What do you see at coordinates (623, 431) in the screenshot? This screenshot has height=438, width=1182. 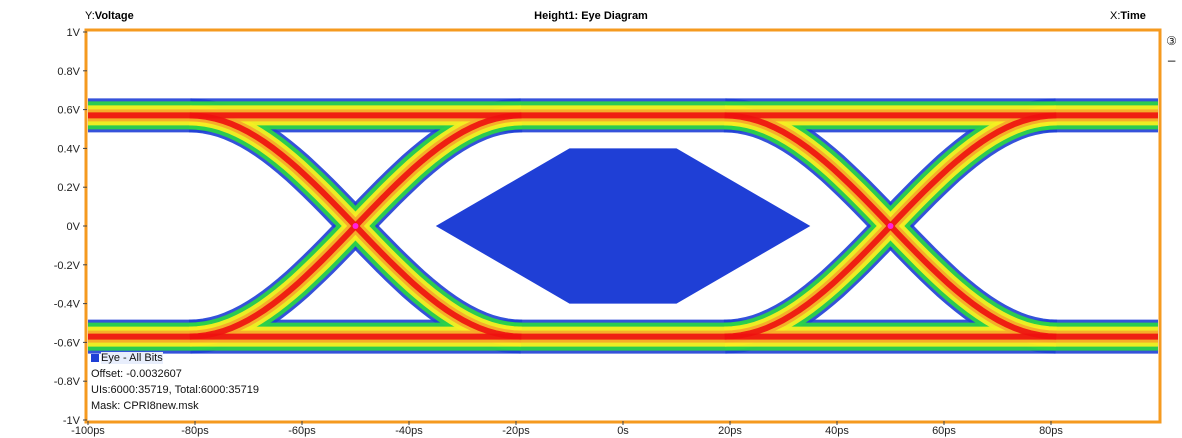 I see `x-tick-label: 0s` at bounding box center [623, 431].